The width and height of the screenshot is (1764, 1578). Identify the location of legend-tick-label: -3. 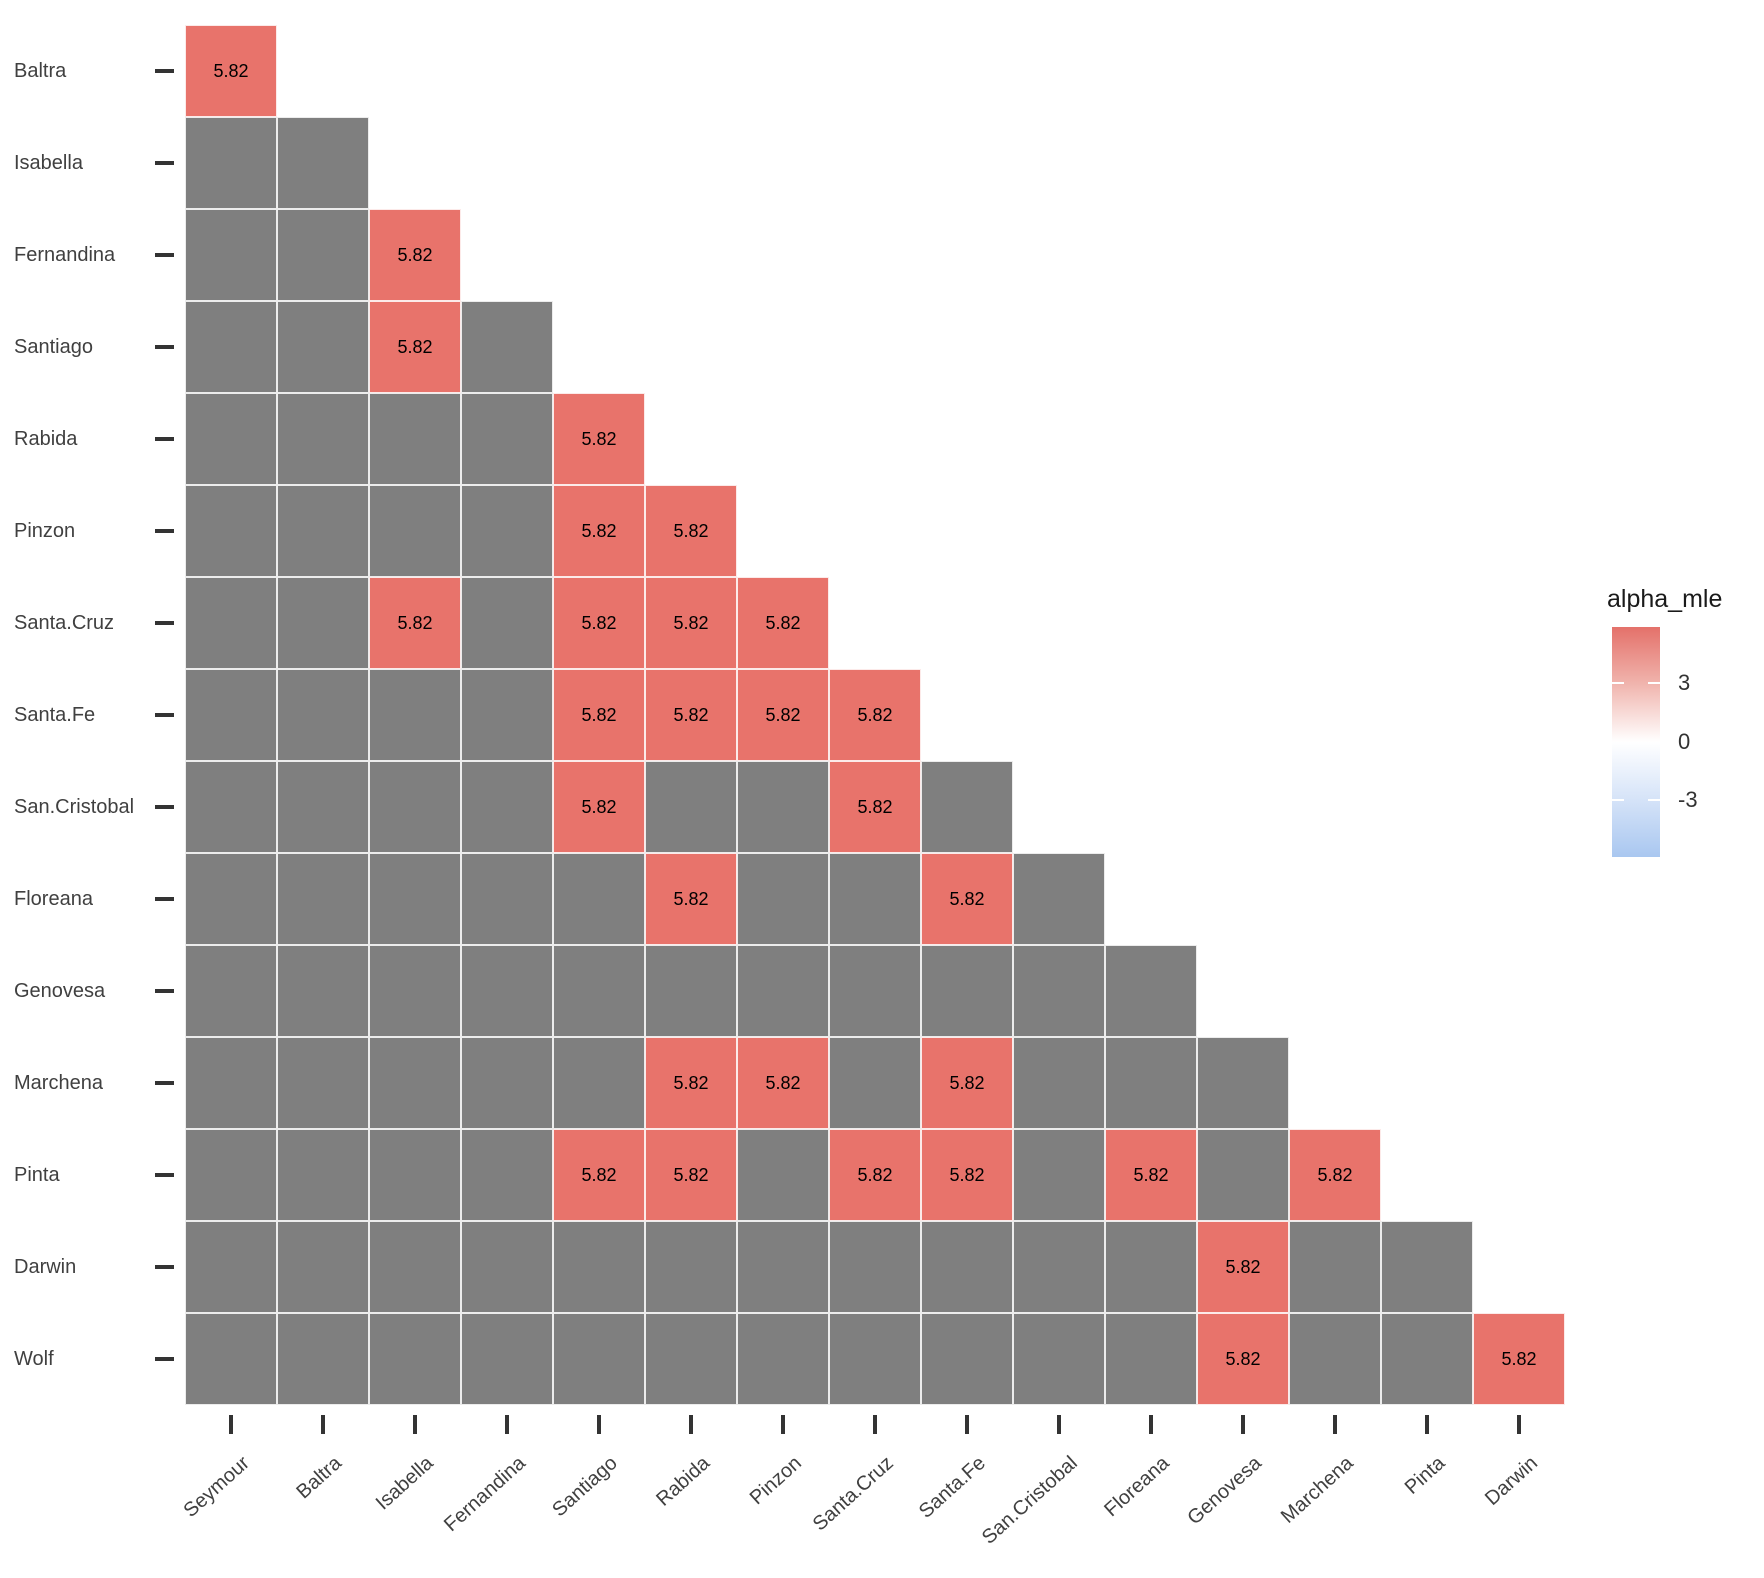
(1688, 799).